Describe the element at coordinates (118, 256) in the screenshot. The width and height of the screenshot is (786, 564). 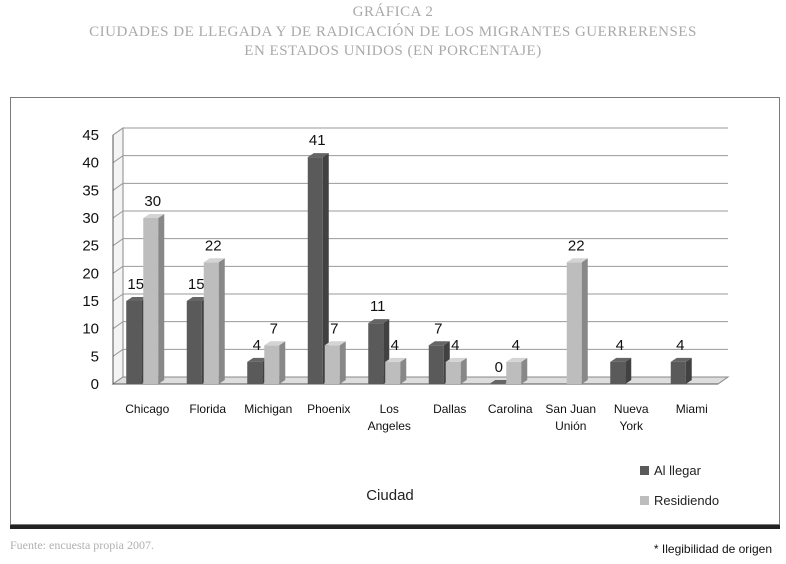
I see `side-wall` at that location.